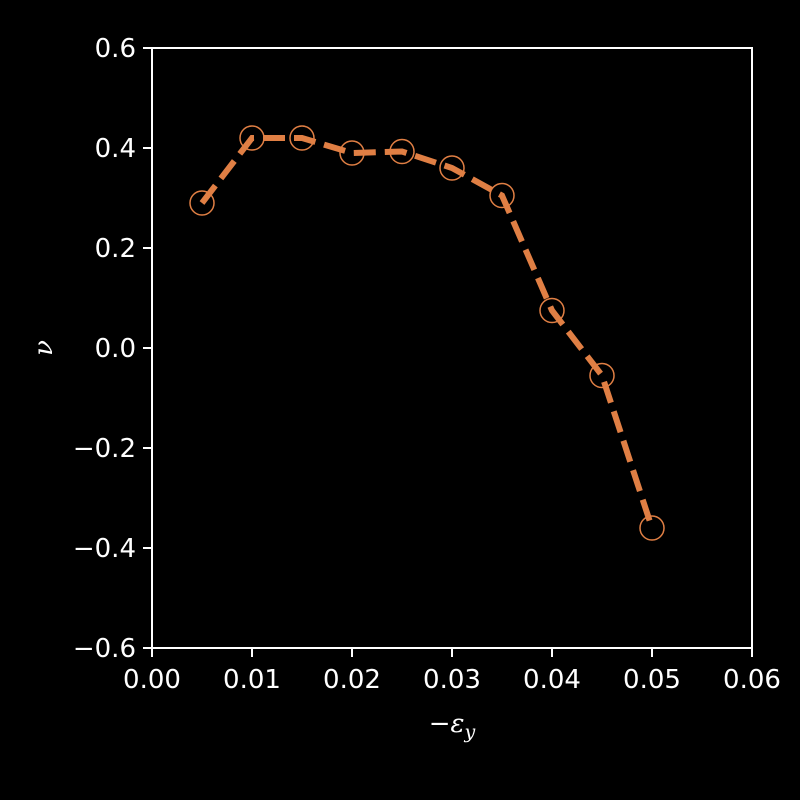  Describe the element at coordinates (104, 449) in the screenshot. I see `y-tick-label: −0.2` at that location.